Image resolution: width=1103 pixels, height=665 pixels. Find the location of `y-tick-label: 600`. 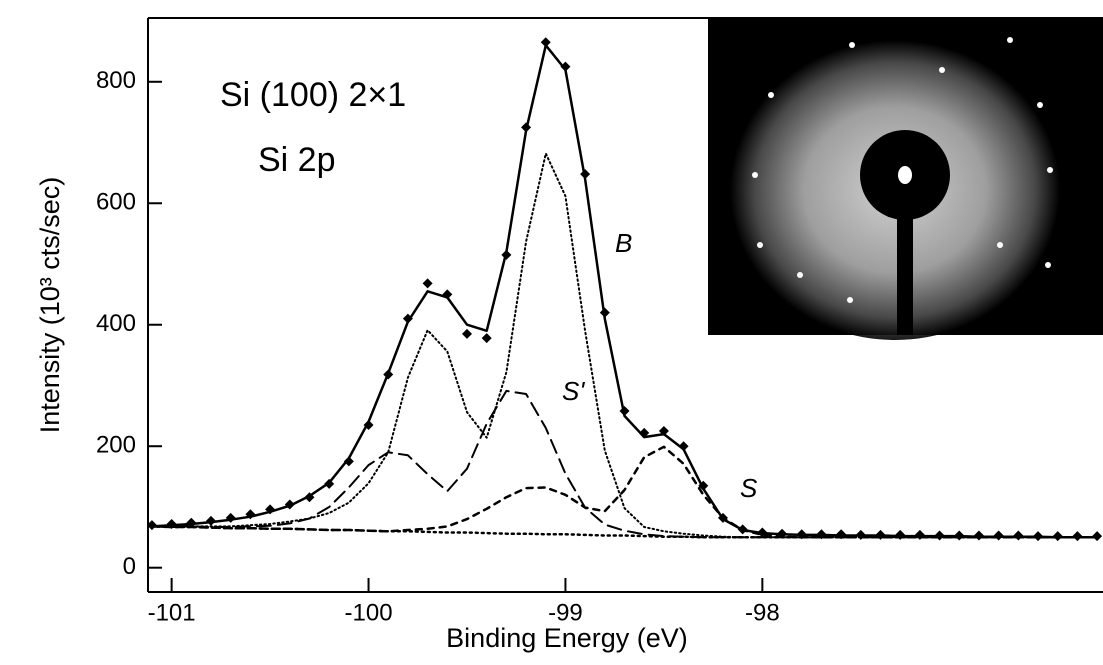

y-tick-label: 600 is located at coordinates (116, 202).